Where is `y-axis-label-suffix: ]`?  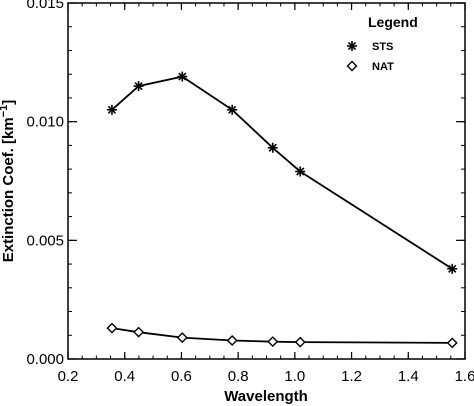 y-axis-label-suffix: ] is located at coordinates (8, 102).